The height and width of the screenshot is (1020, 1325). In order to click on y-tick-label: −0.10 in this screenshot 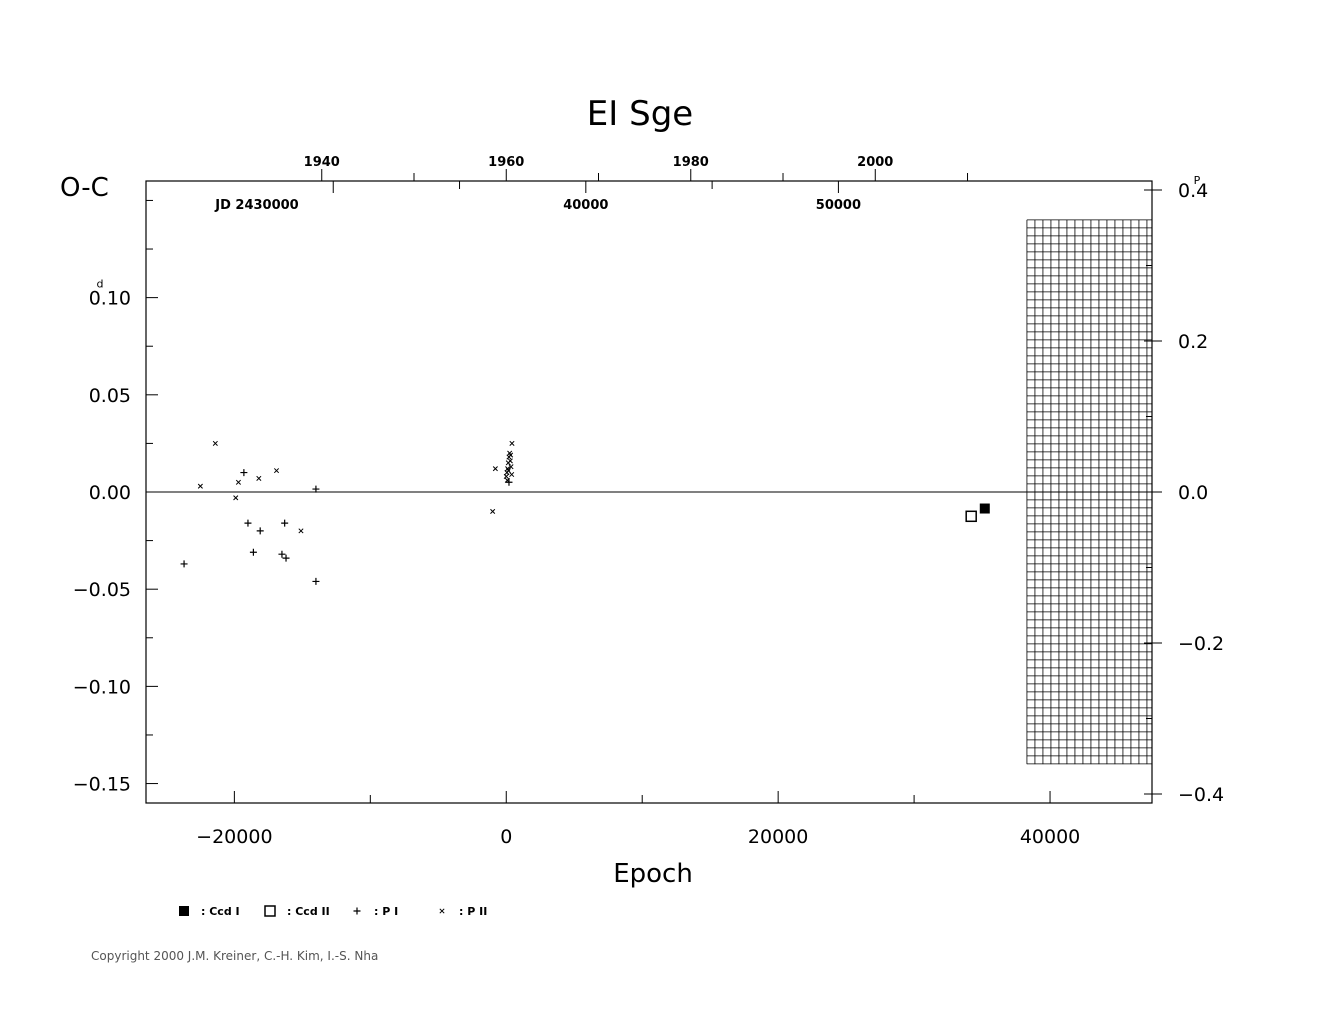, I will do `click(102, 687)`.